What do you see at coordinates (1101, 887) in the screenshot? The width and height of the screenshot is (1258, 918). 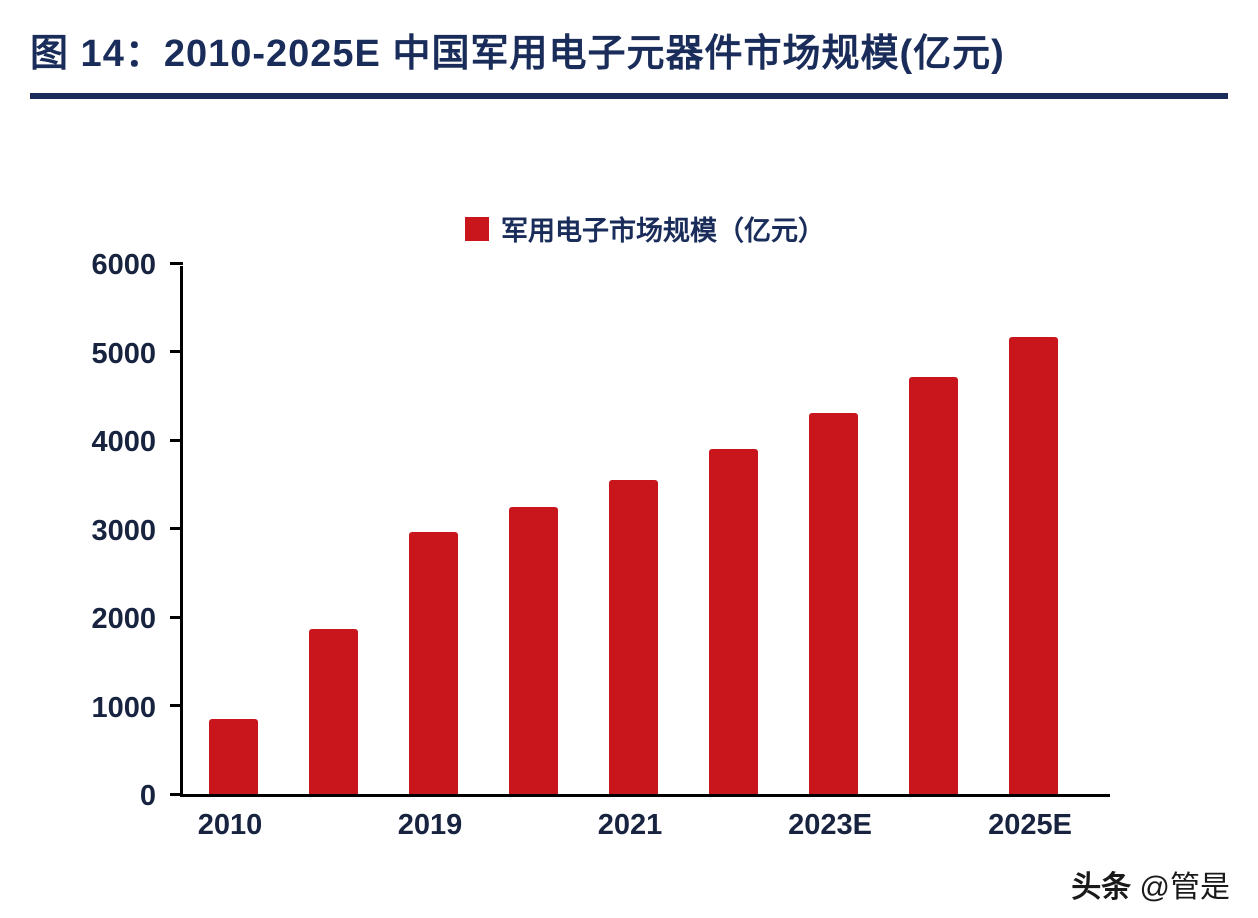 I see `watermark-brand: 头条` at bounding box center [1101, 887].